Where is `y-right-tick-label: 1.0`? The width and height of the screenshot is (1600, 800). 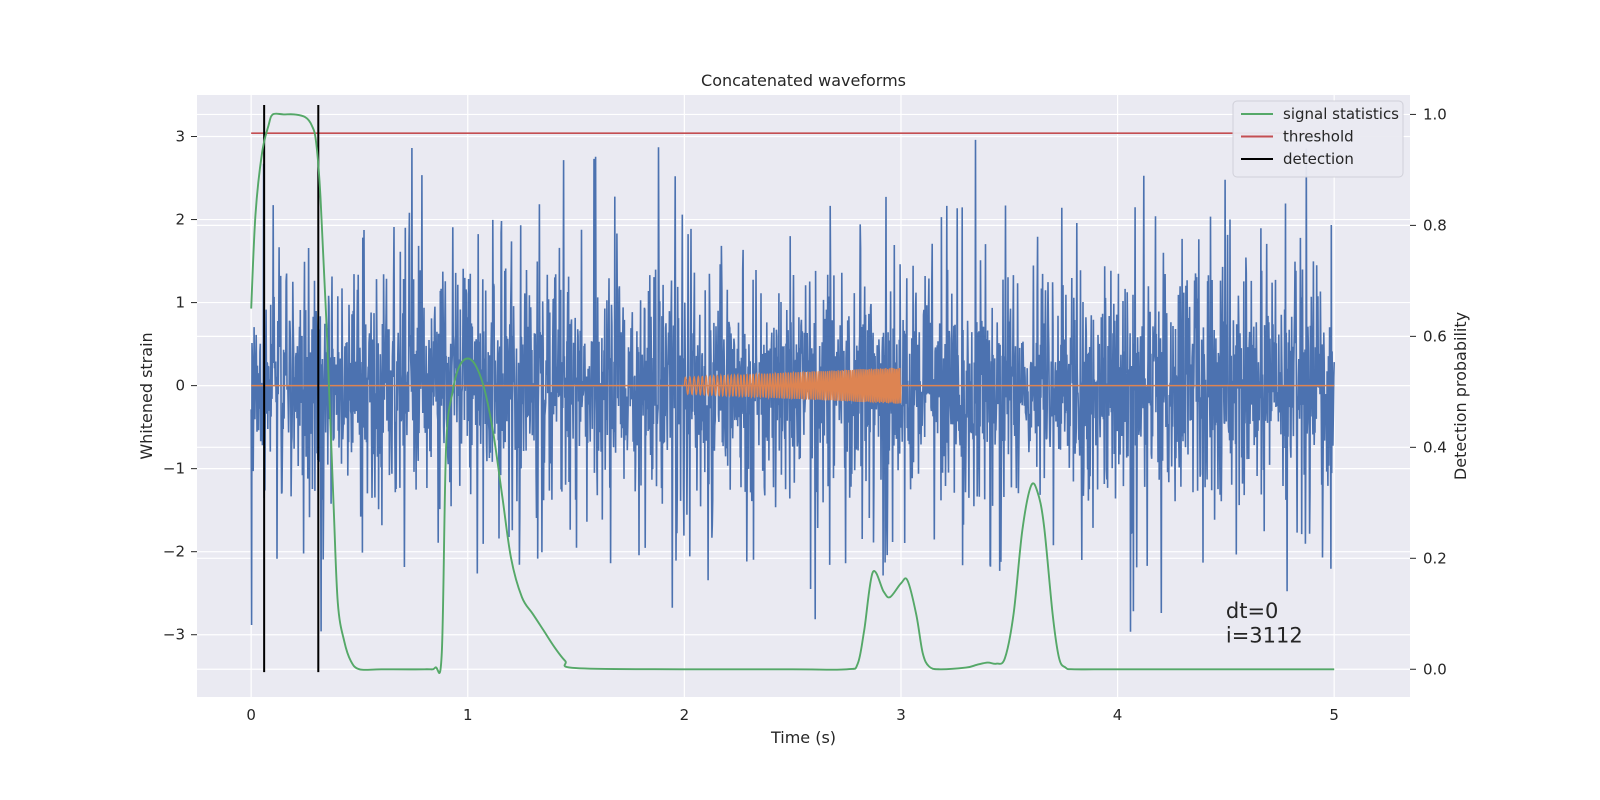 y-right-tick-label: 1.0 is located at coordinates (1435, 114).